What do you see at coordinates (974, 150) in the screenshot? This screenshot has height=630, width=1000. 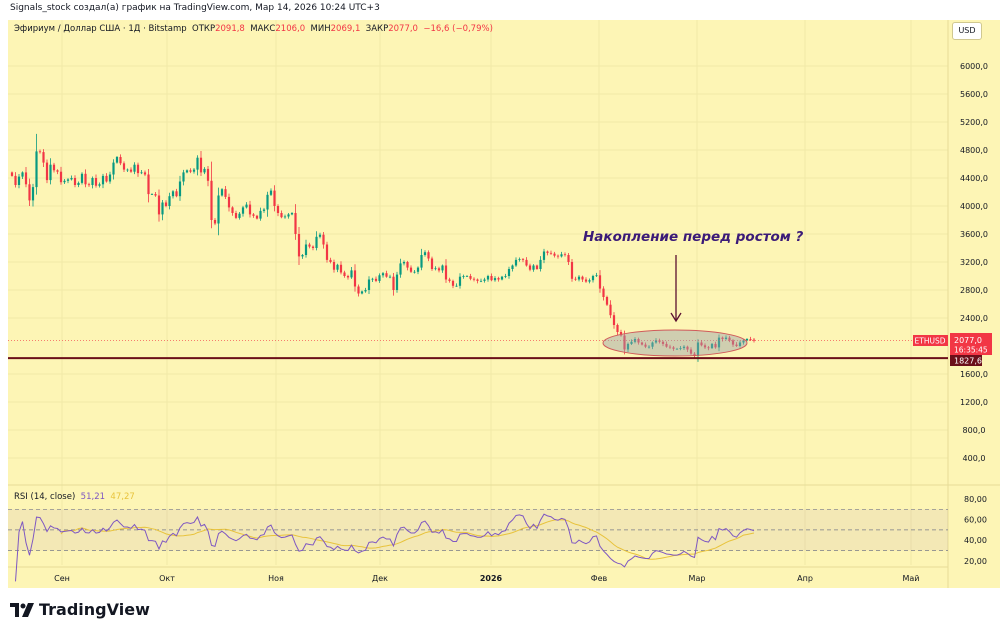 I see `price-axis-label: 4800,0` at bounding box center [974, 150].